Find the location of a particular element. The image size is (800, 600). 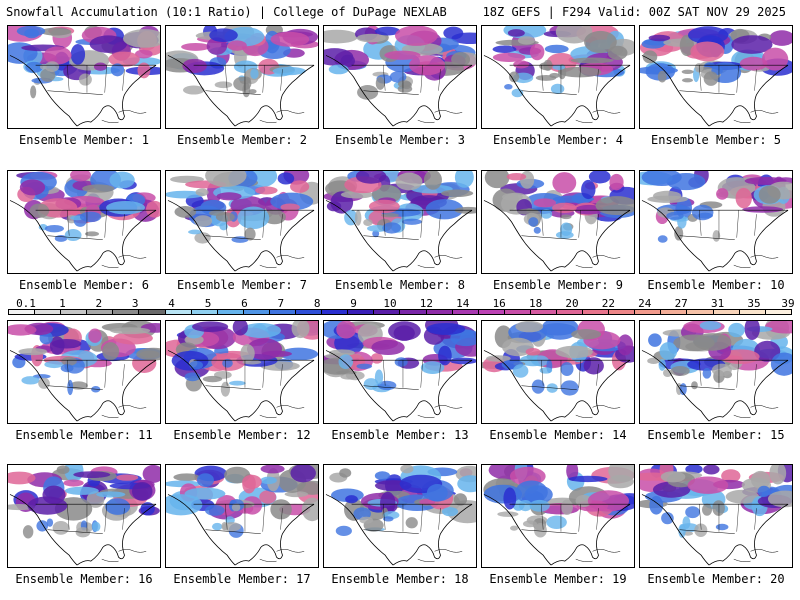

scale-tick-label: 27 is located at coordinates (681, 303).